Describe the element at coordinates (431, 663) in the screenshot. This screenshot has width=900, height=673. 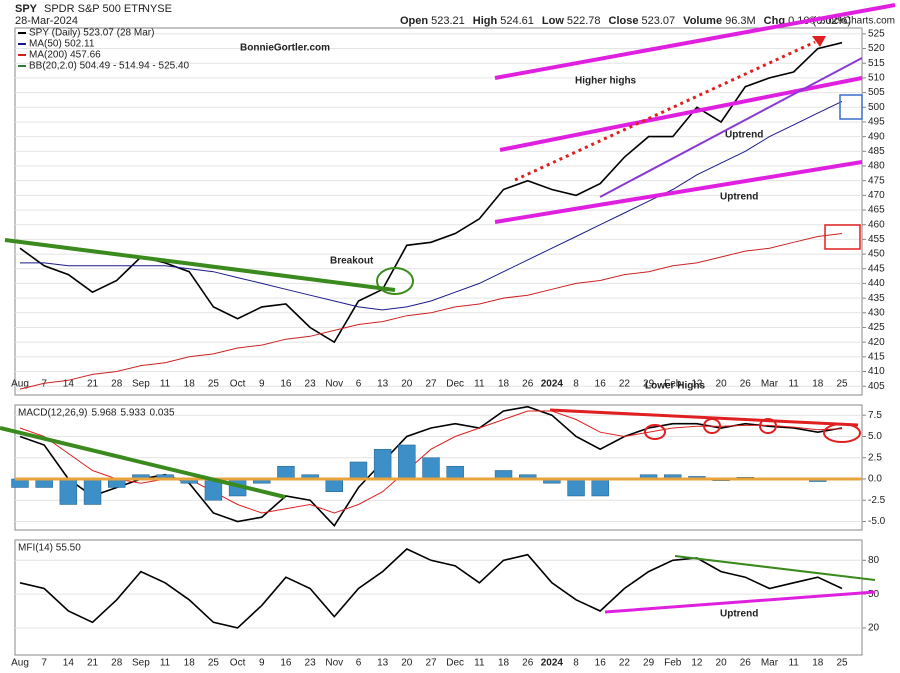
I see `x-tick-label: 27` at that location.